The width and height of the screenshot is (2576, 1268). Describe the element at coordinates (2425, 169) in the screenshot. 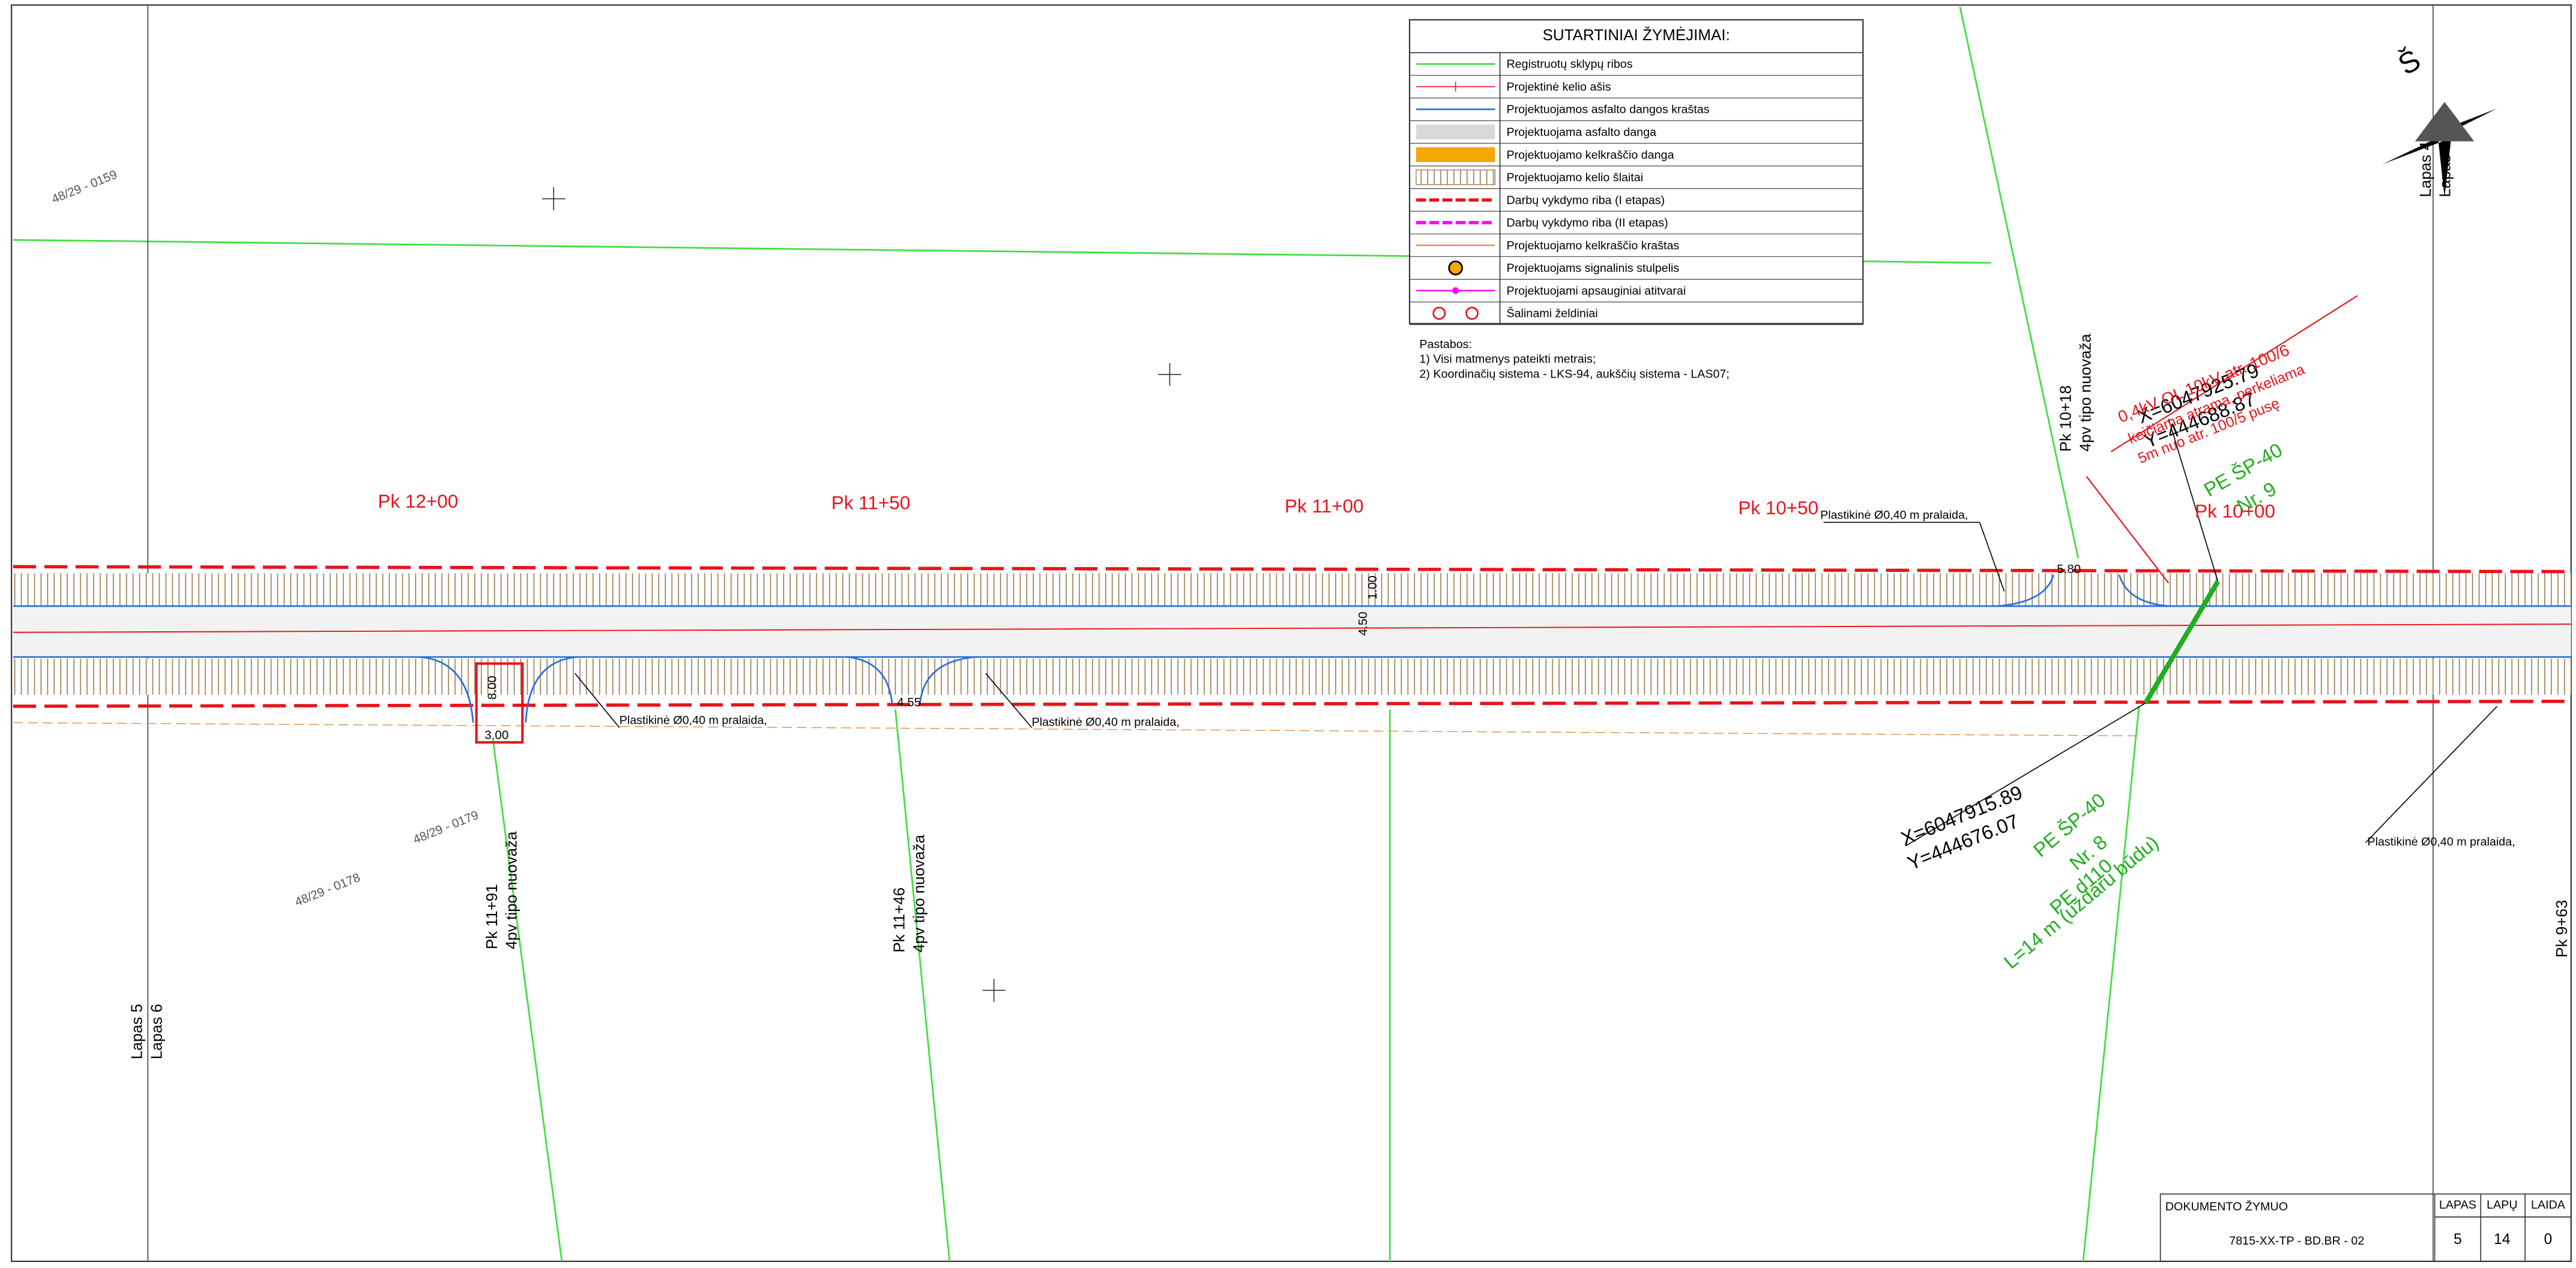

I see `sheet-label: Lapas 4` at that location.